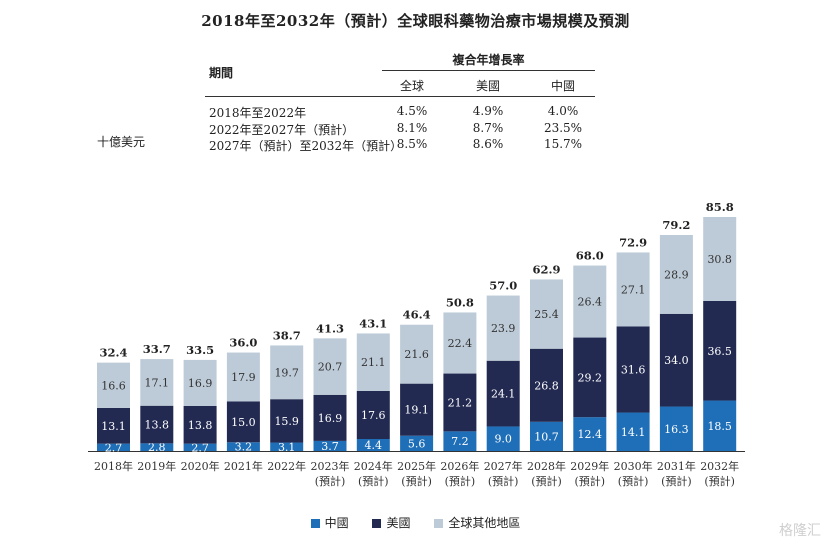 The height and width of the screenshot is (548, 831). Describe the element at coordinates (563, 144) in the screenshot. I see `row-value-china: 15.7%` at that location.